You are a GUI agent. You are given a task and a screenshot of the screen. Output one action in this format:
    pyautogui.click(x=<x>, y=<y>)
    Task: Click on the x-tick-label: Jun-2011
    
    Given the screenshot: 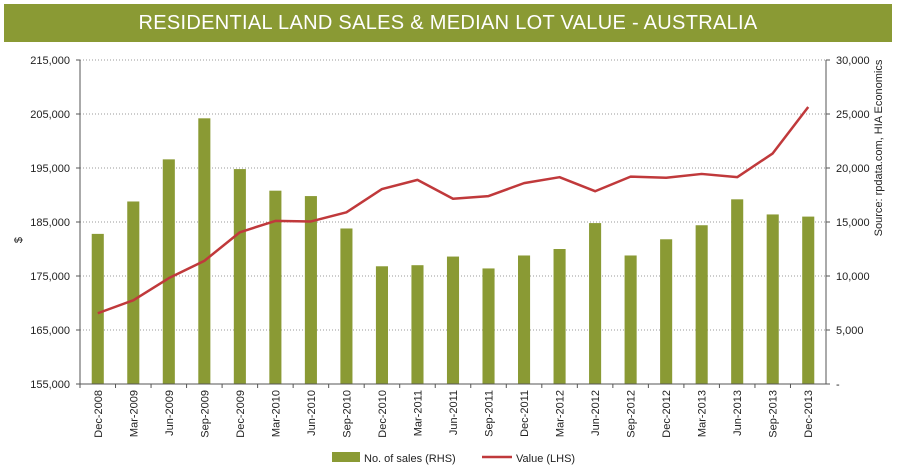 What is the action you would take?
    pyautogui.click(x=454, y=412)
    